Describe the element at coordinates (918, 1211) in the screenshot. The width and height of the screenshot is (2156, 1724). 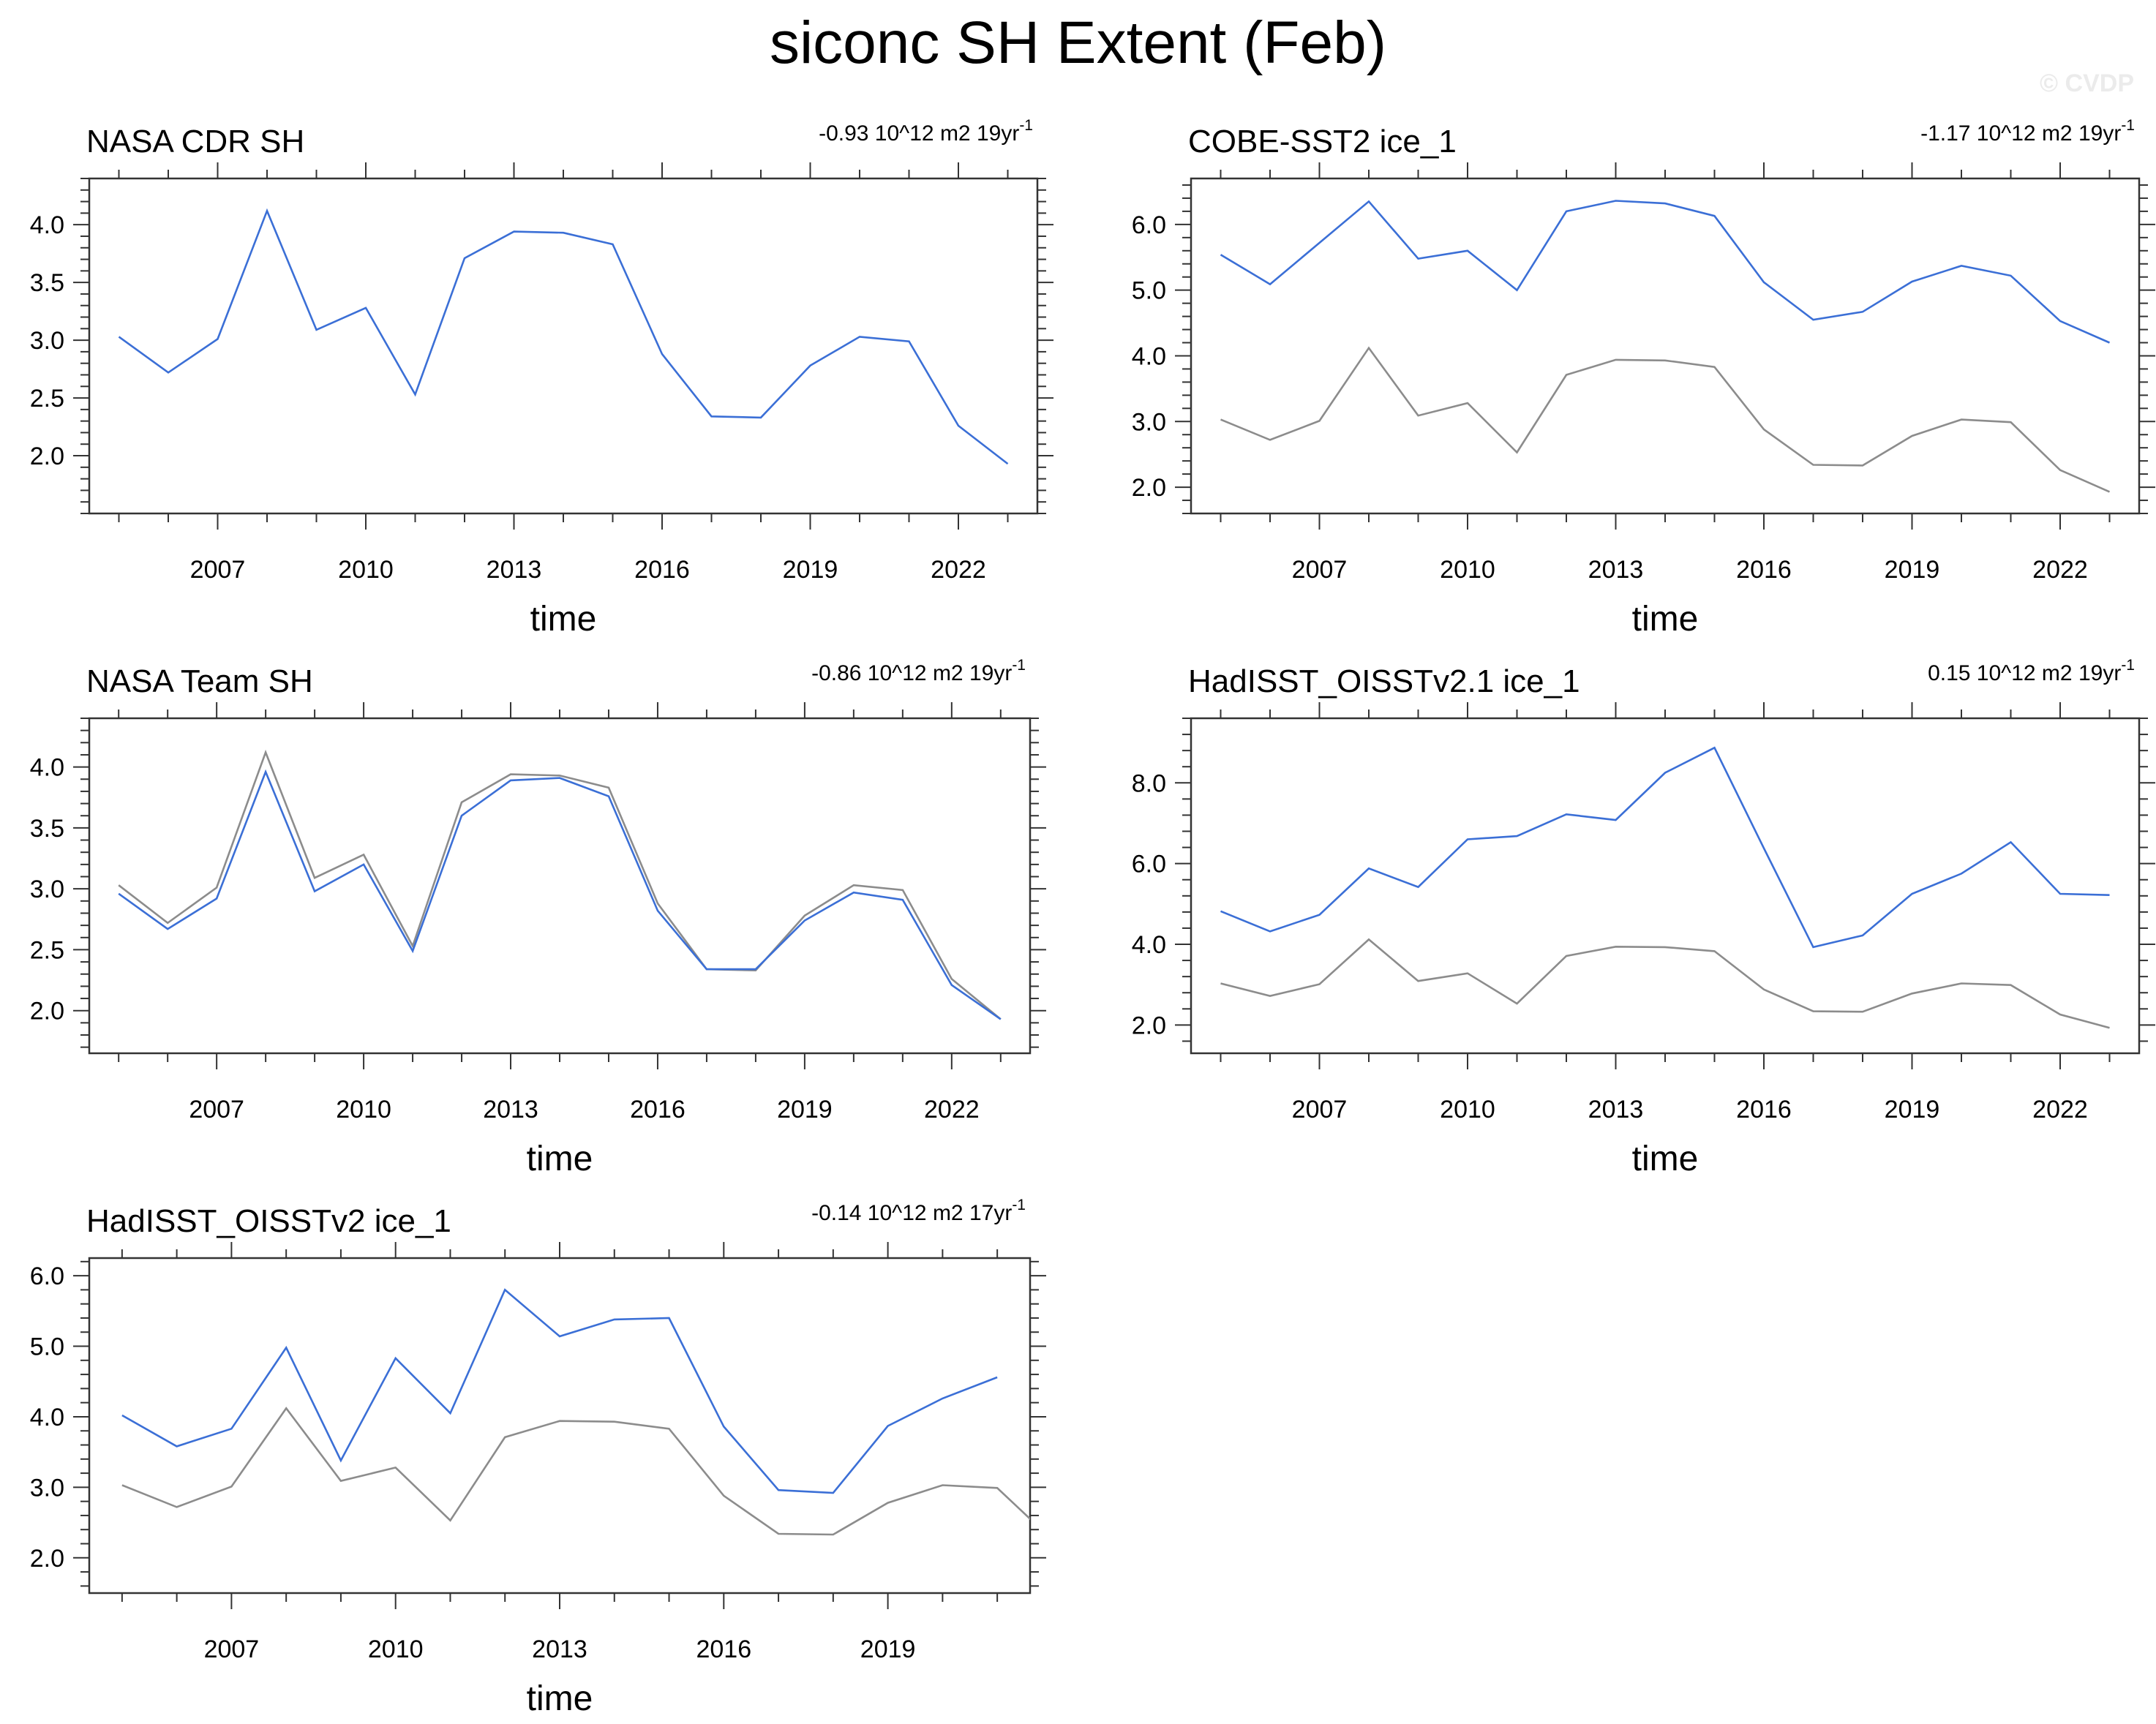
I see `trend-label: -0.14 10^12 m2 17yr-1` at that location.